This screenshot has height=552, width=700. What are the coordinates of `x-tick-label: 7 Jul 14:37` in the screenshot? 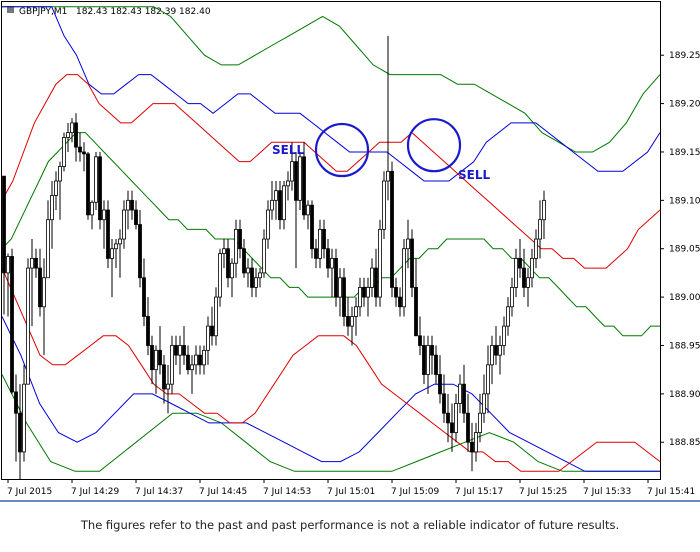 It's located at (159, 492).